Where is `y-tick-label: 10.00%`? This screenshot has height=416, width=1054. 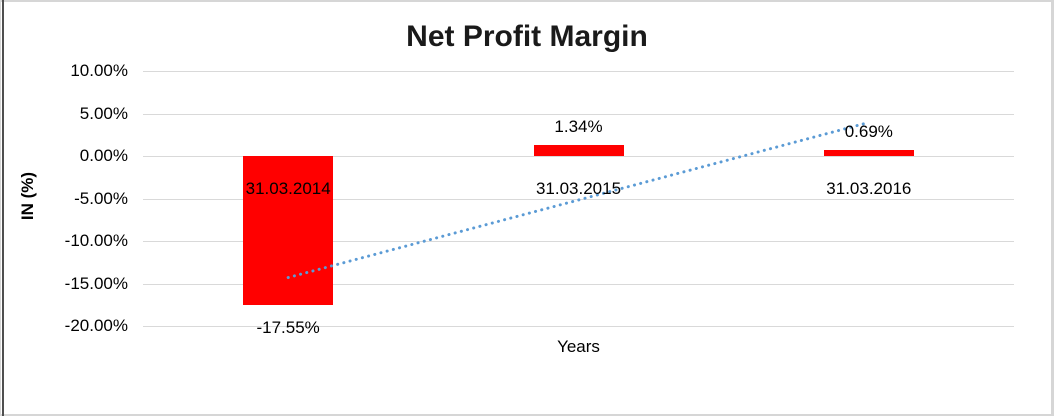
y-tick-label: 10.00% is located at coordinates (99, 70).